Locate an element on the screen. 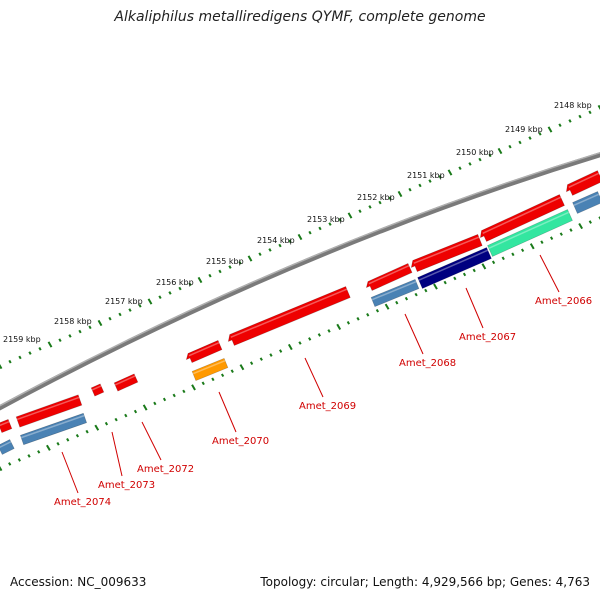 The image size is (600, 600). gene-label: Amet_2068 is located at coordinates (427, 363).